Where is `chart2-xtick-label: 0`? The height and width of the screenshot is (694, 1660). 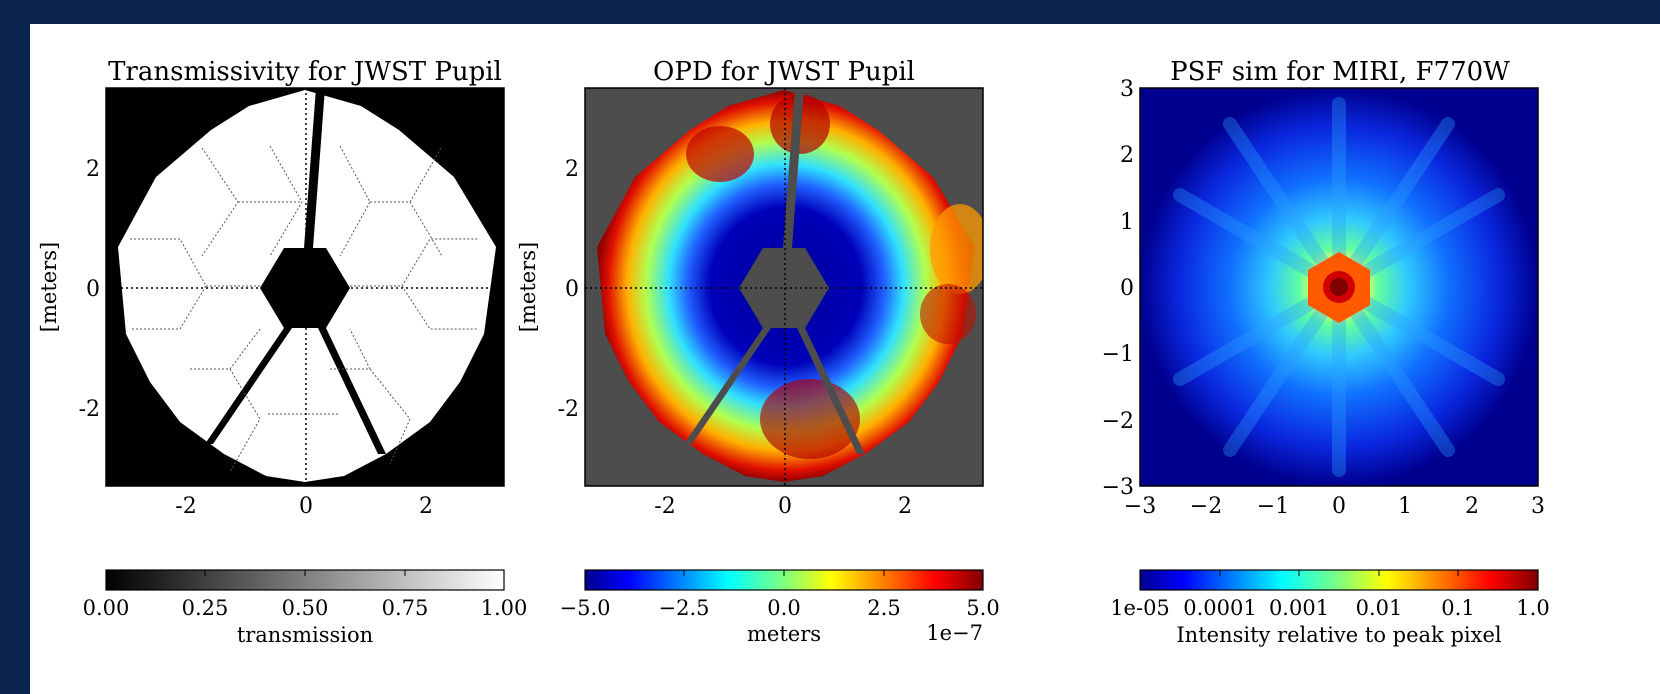
chart2-xtick-label: 0 is located at coordinates (785, 506).